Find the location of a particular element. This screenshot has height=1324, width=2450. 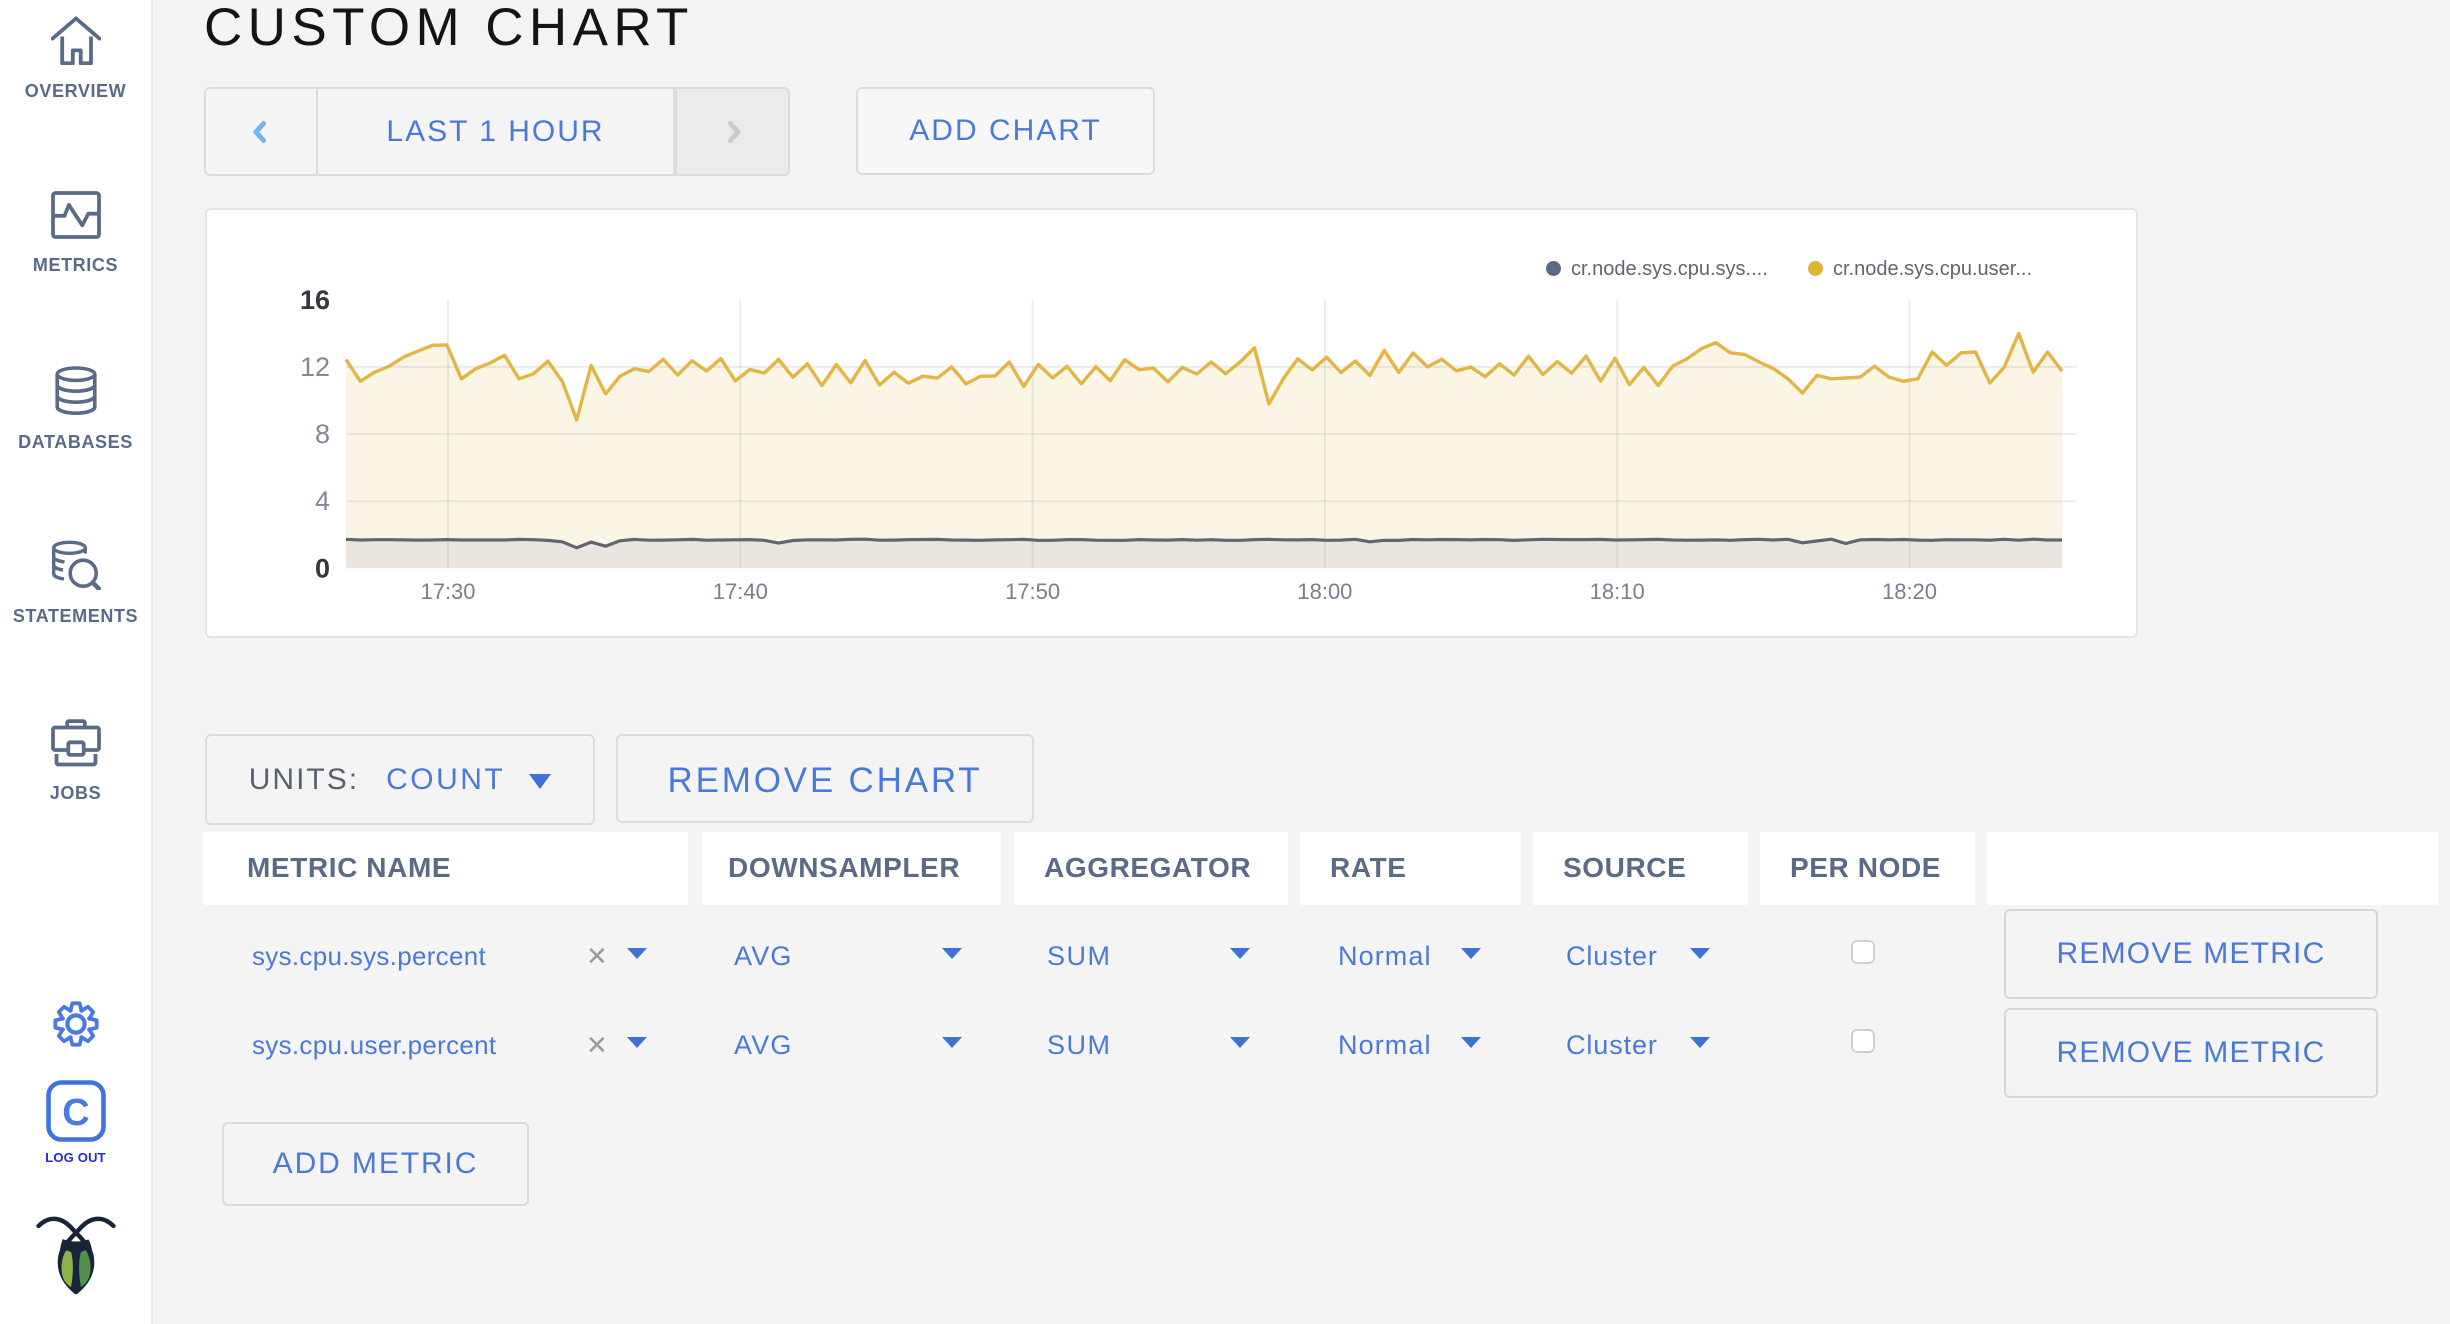

svg-text: 0 is located at coordinates (322, 568).